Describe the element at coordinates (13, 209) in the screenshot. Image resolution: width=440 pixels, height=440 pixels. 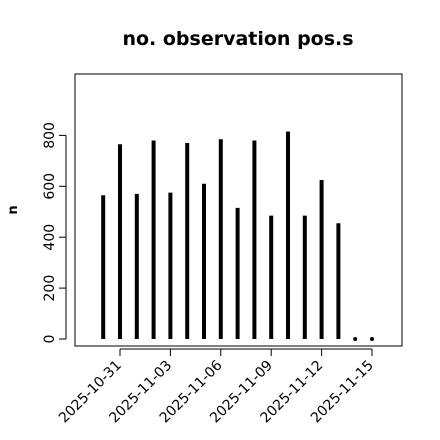
I see `y-axis-label: n` at that location.